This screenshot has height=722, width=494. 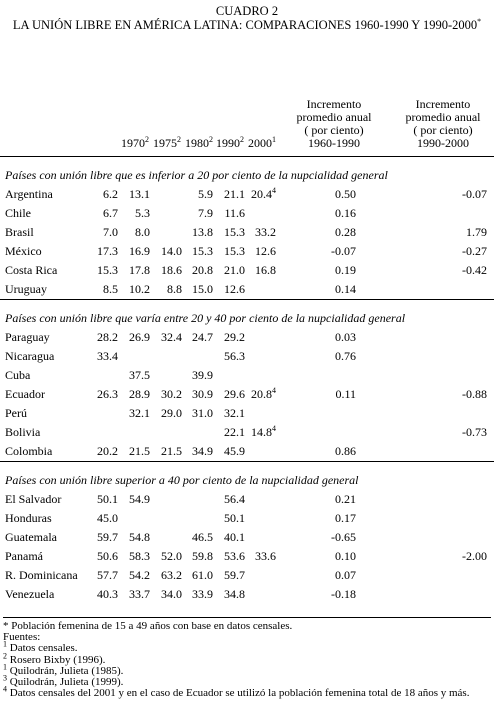 What do you see at coordinates (133, 143) in the screenshot?
I see `year: 1970` at bounding box center [133, 143].